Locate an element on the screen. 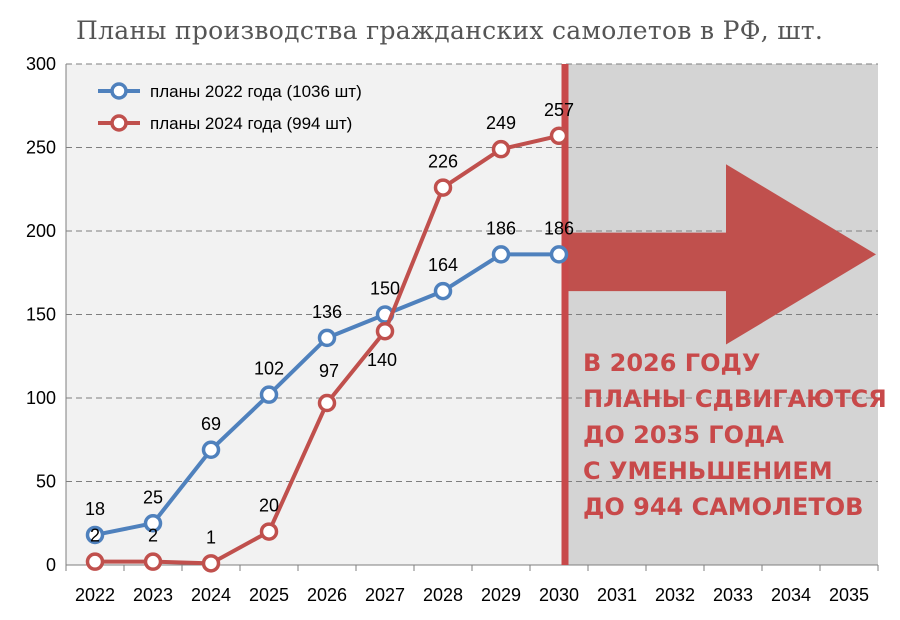  x-tick-label: 2029 is located at coordinates (501, 595).